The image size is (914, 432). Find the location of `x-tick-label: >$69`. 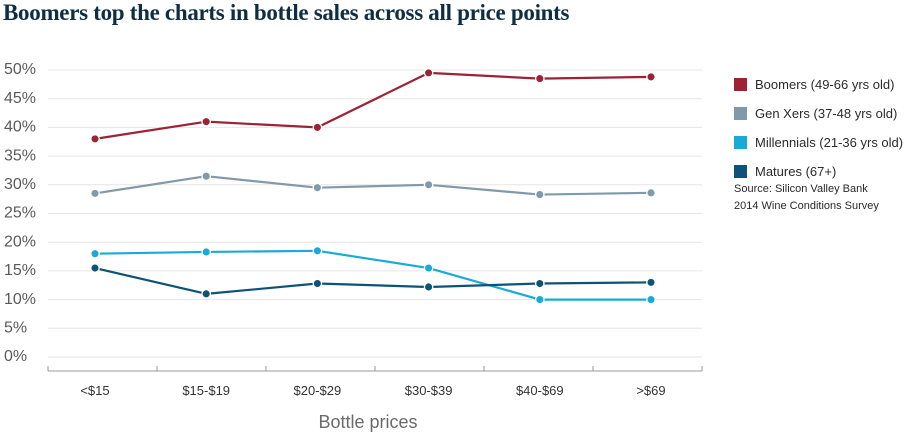

x-tick-label: >$69 is located at coordinates (650, 390).